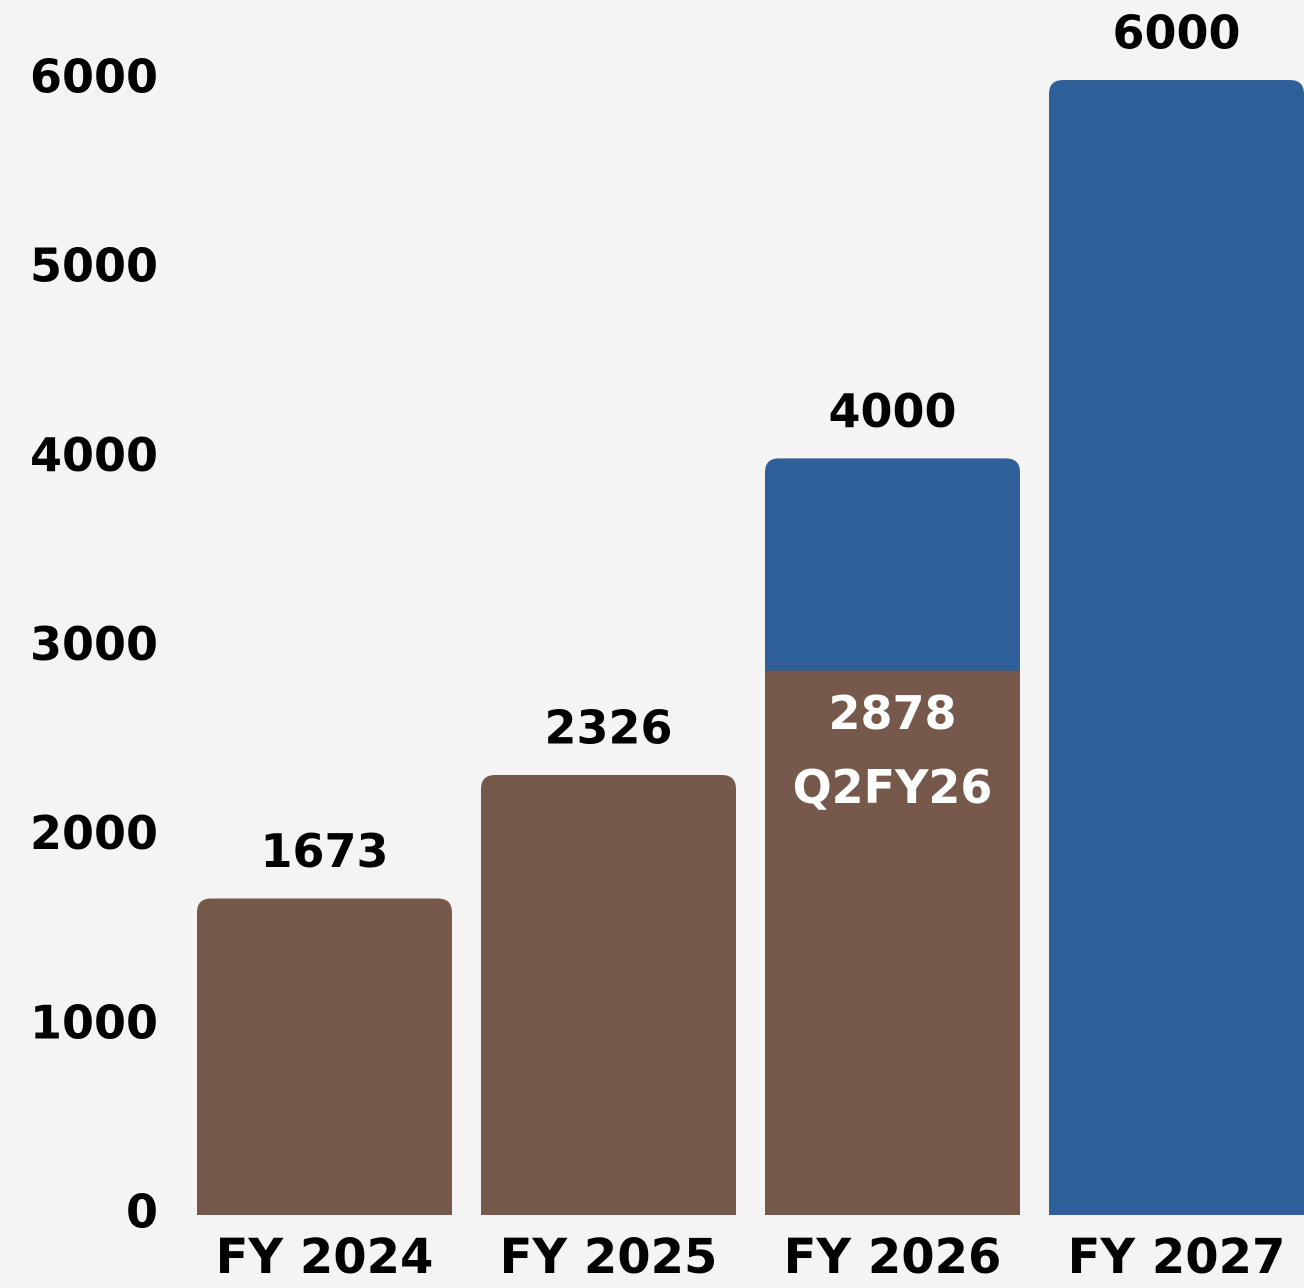 This screenshot has width=1304, height=1288. What do you see at coordinates (94, 455) in the screenshot?
I see `y-tick-label: 4000` at bounding box center [94, 455].